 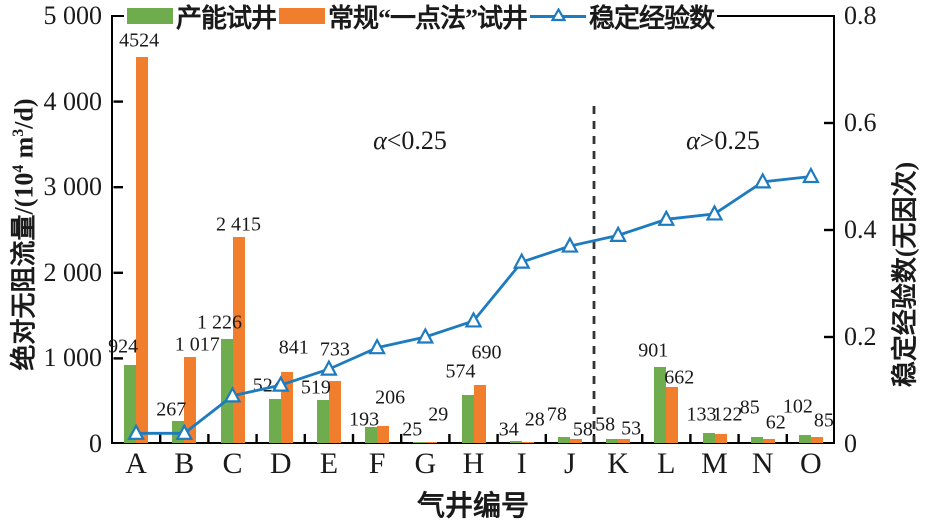 What do you see at coordinates (329, 463) in the screenshot?
I see `x-category-label: E` at bounding box center [329, 463].